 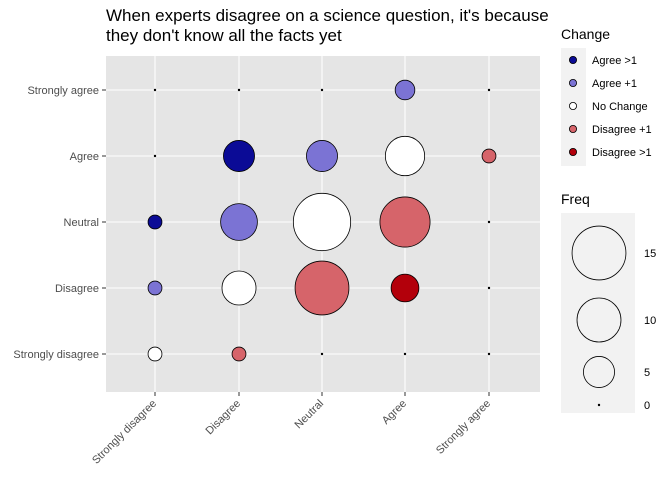 What do you see at coordinates (224, 418) in the screenshot?
I see `x-tick-label: Disagree` at bounding box center [224, 418].